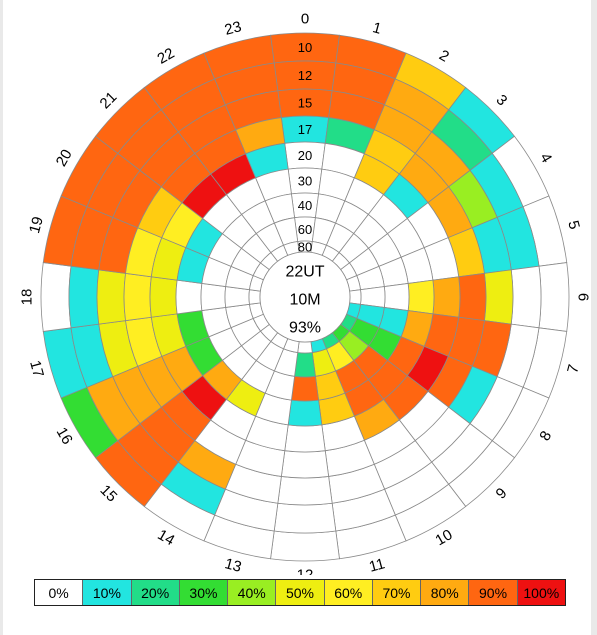  Describe the element at coordinates (502, 494) in the screenshot. I see `hour-label: 9` at that location.